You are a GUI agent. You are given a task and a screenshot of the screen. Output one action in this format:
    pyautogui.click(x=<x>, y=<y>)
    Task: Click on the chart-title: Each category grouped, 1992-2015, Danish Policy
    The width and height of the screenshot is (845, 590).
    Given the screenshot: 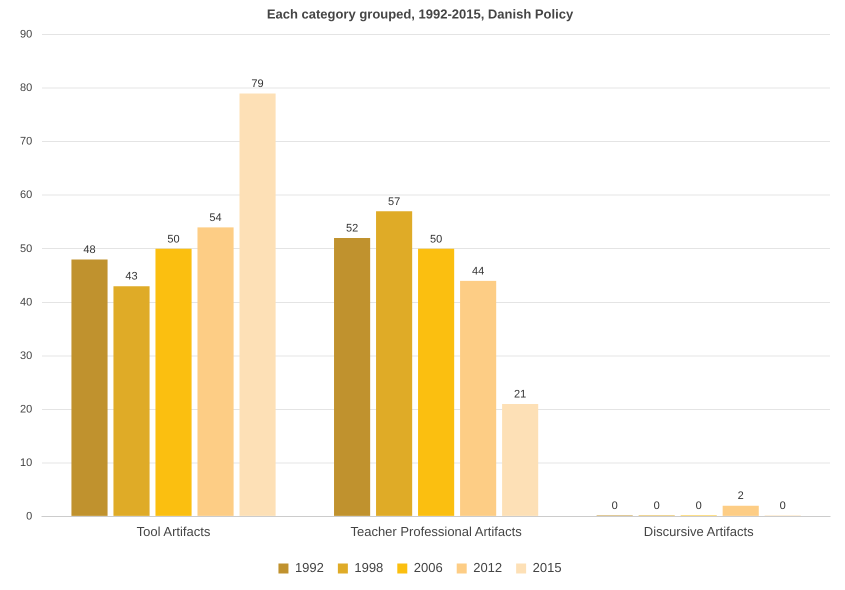 What is the action you would take?
    pyautogui.click(x=420, y=14)
    